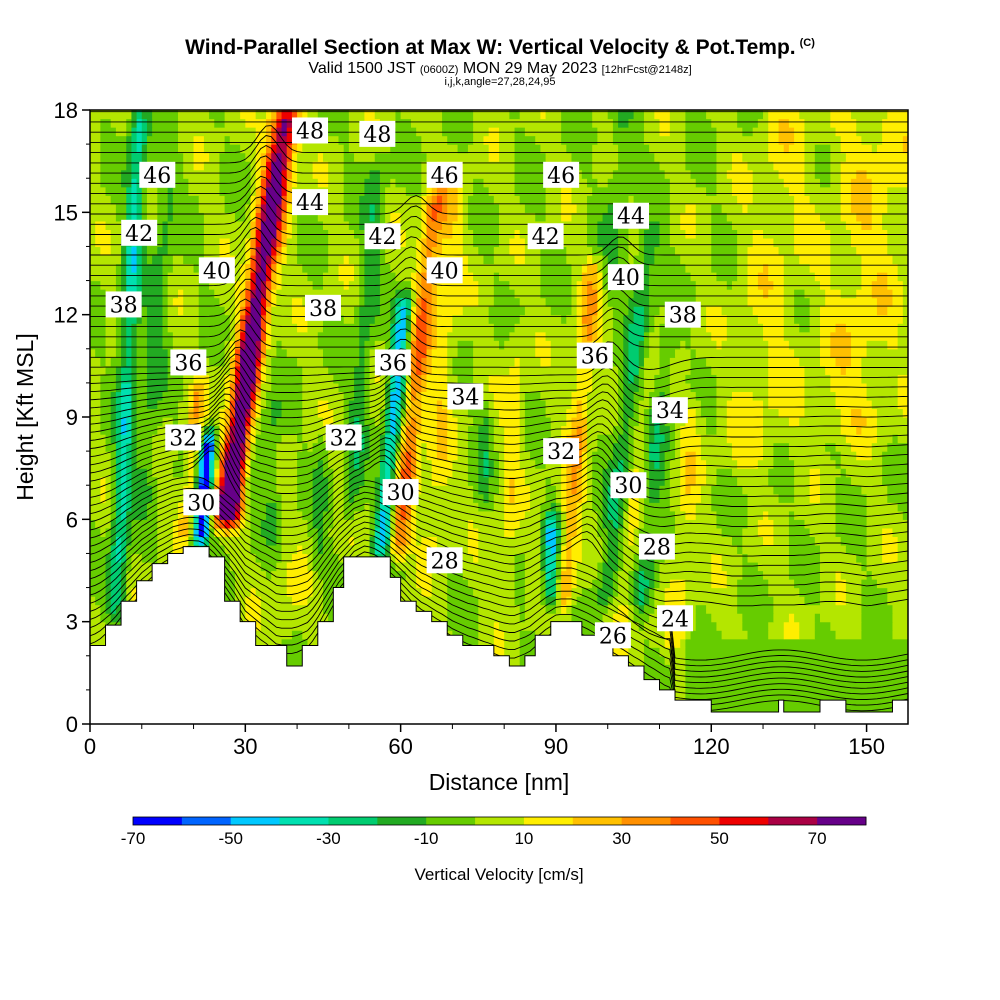 This screenshot has height=1000, width=1000. I want to click on contour-label-text: 42, so click(546, 237).